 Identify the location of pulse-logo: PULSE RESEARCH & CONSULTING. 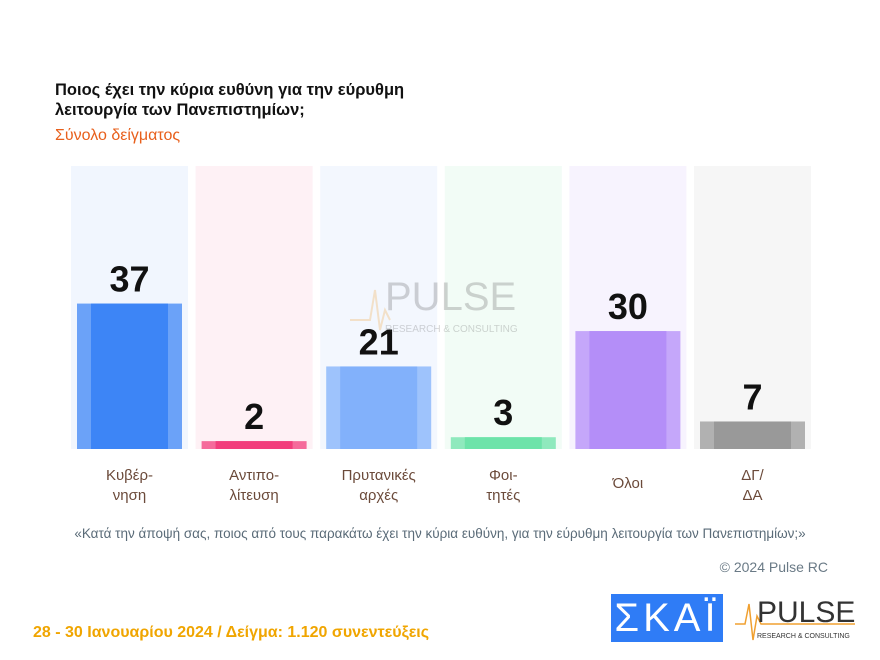
(795, 618).